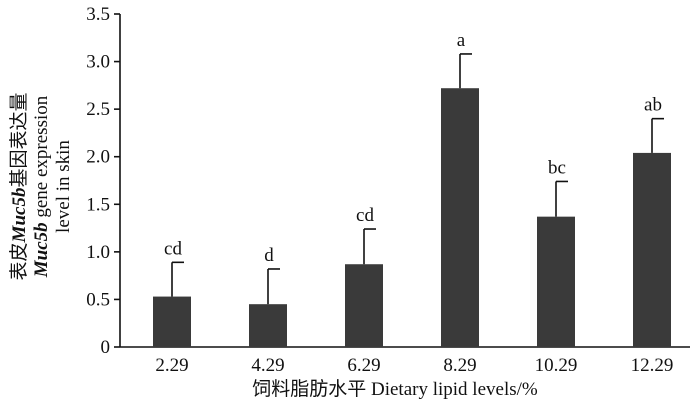 The height and width of the screenshot is (406, 700). Describe the element at coordinates (98, 62) in the screenshot. I see `y-tick-label: 3.0` at that location.